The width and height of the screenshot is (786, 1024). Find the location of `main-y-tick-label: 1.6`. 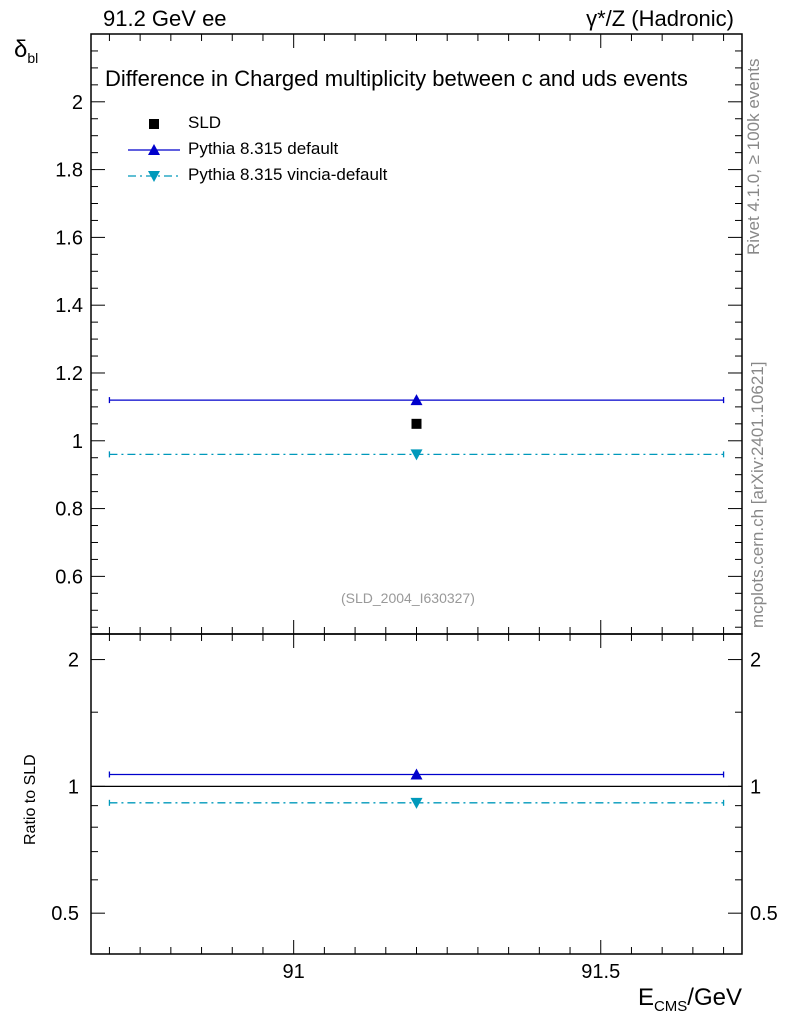

main-y-tick-label: 1.6 is located at coordinates (69, 238).